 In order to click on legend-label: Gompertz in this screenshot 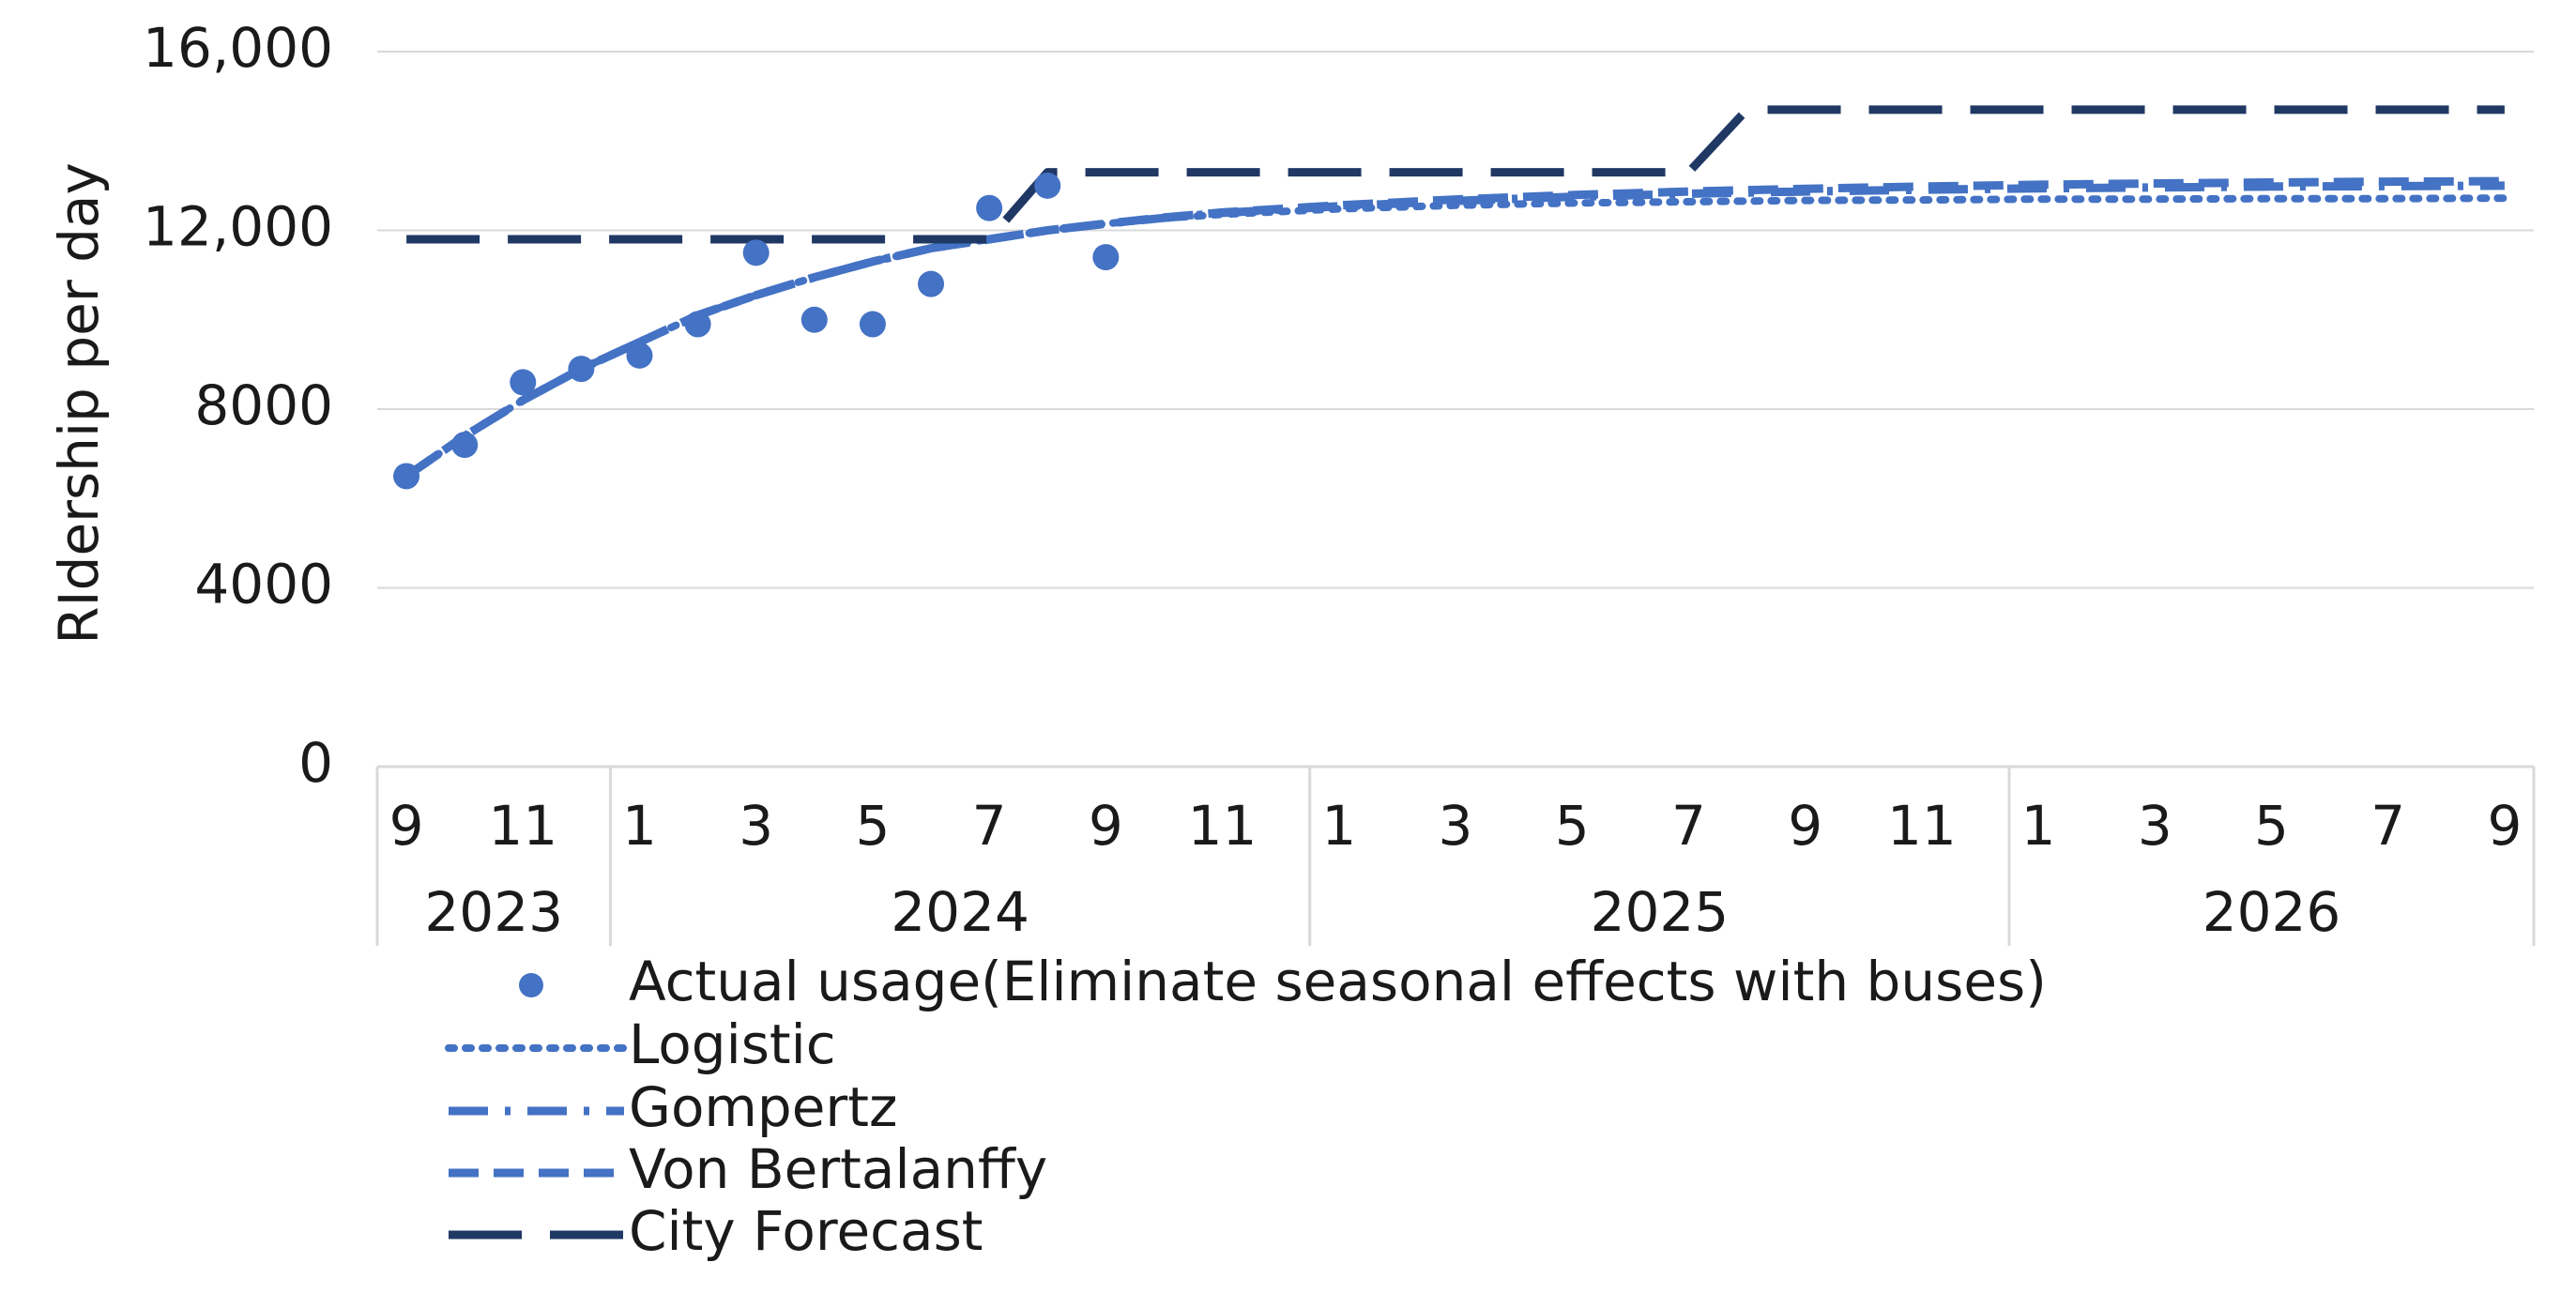, I will do `click(763, 1107)`.